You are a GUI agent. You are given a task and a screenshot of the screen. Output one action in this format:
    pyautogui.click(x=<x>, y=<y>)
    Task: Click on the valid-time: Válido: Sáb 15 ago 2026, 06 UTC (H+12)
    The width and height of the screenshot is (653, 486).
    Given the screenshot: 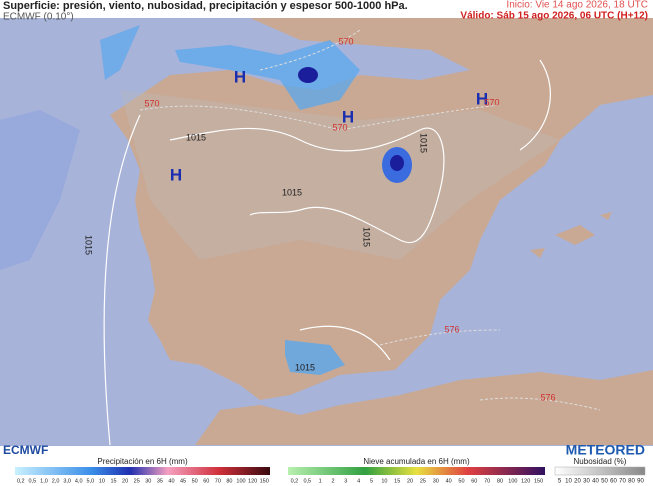 What is the action you would take?
    pyautogui.click(x=554, y=16)
    